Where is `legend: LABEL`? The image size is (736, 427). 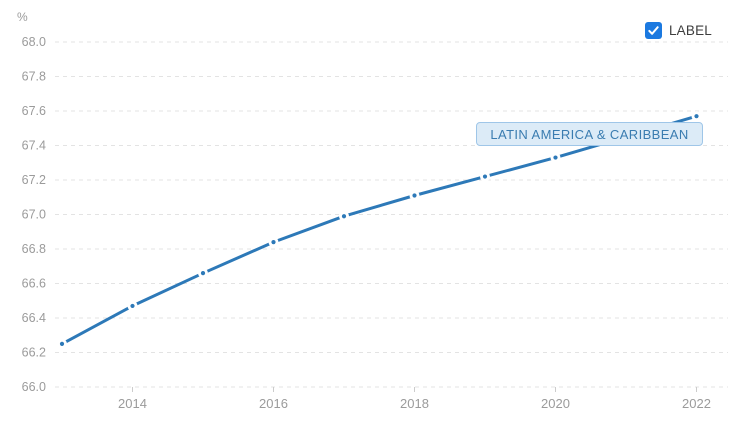 legend: LABEL is located at coordinates (678, 30).